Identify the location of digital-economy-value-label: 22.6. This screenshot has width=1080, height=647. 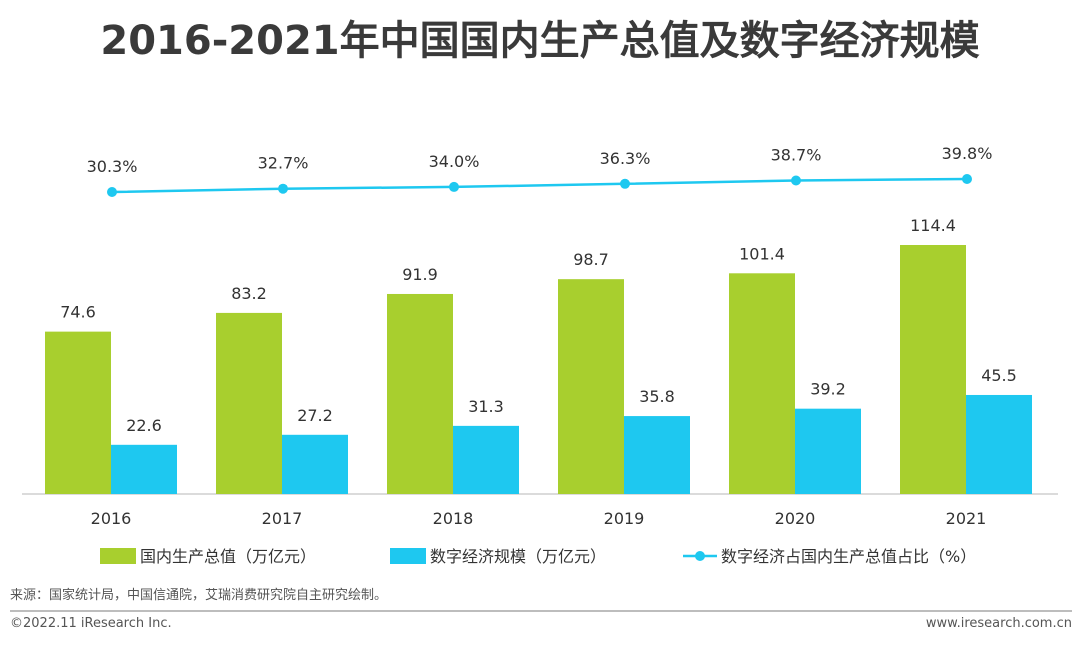
(144, 425).